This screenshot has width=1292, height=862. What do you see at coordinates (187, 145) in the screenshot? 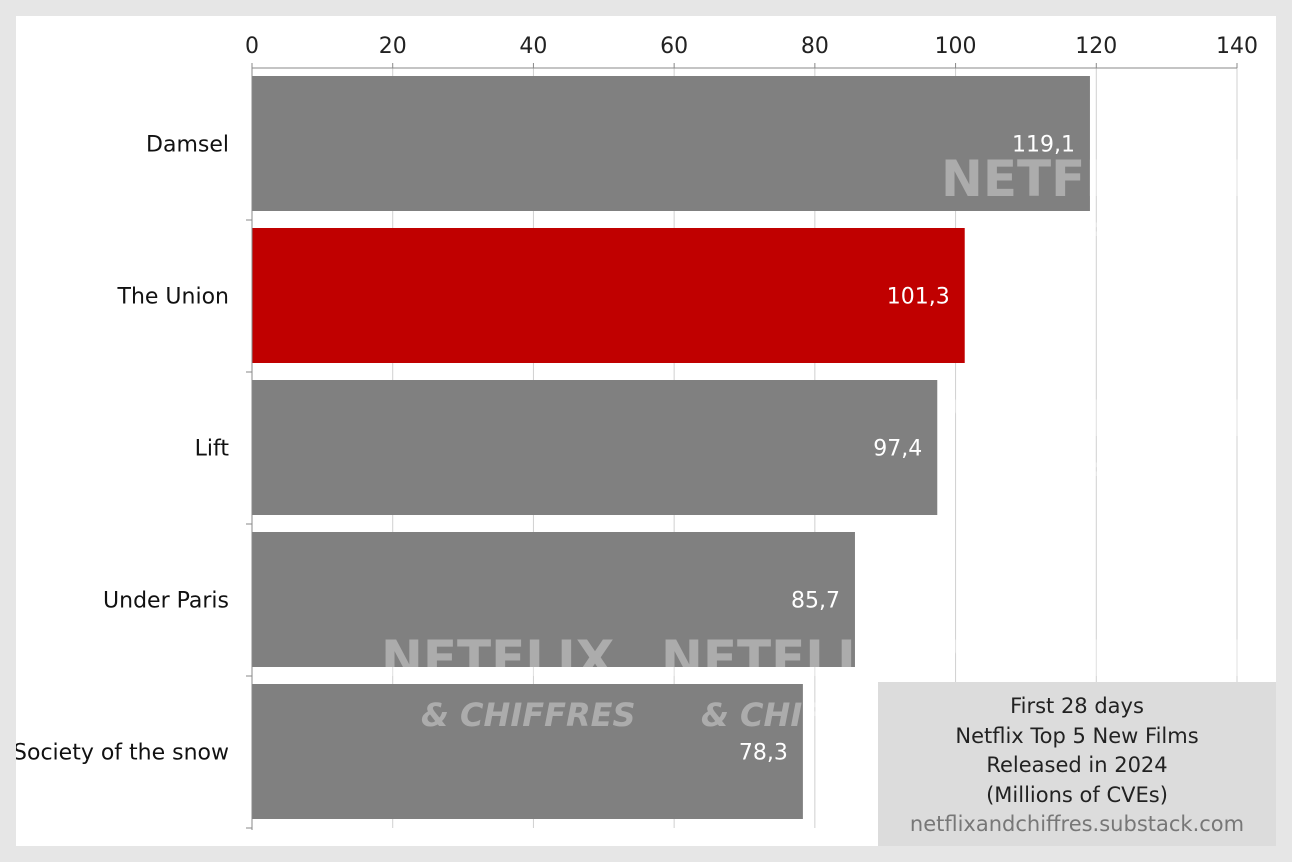
I see `category-label: Damsel` at bounding box center [187, 145].